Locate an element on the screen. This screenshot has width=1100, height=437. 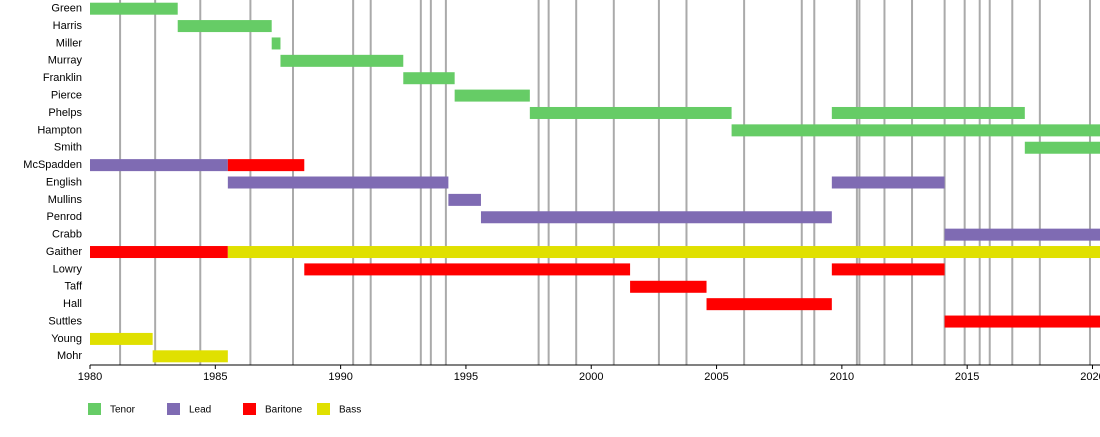
x-tick-label: 1995 is located at coordinates (466, 377).